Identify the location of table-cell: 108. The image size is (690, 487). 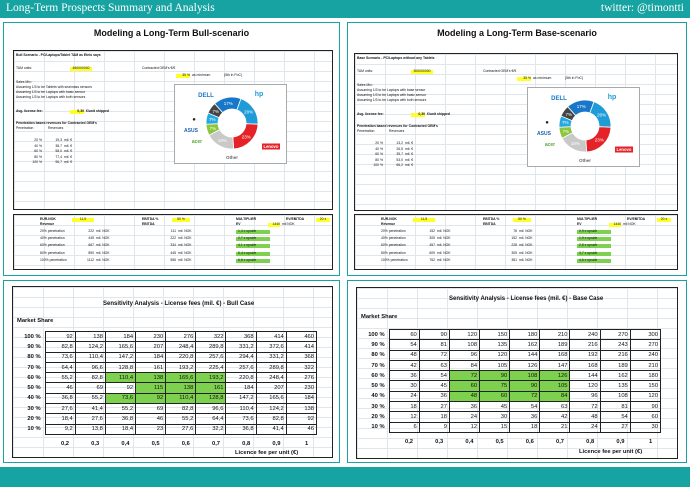
(615, 396).